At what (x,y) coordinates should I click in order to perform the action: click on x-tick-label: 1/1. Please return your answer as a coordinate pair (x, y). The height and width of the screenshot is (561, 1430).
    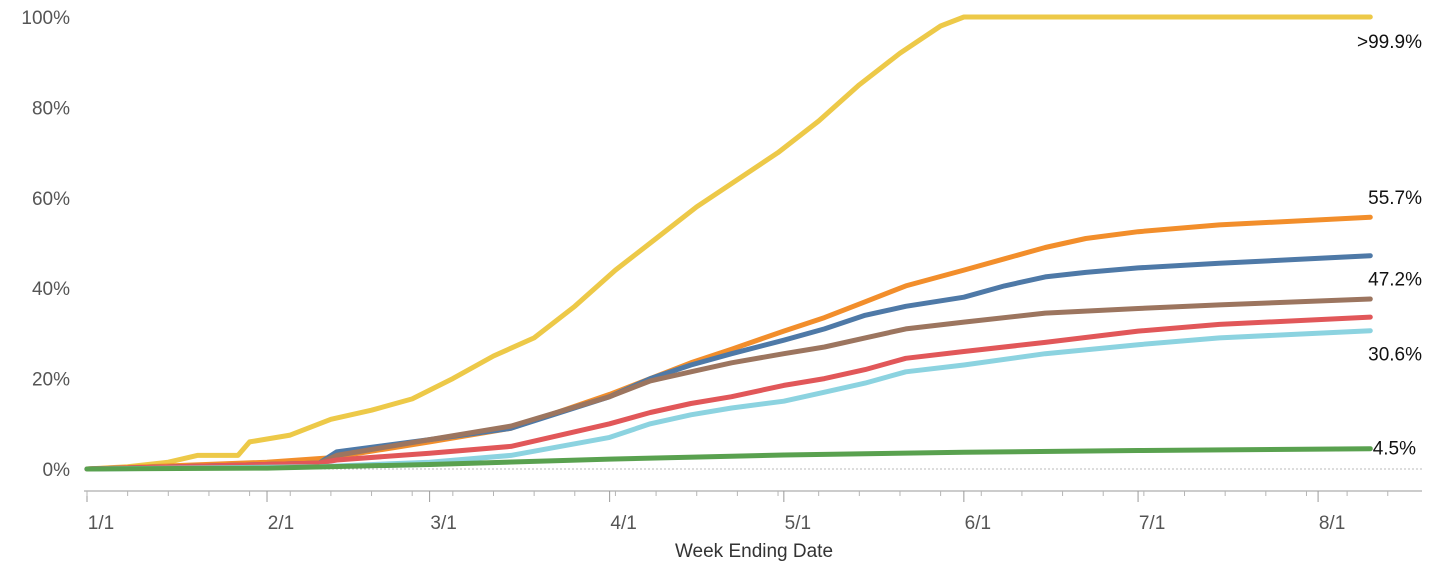
    Looking at the image, I should click on (101, 523).